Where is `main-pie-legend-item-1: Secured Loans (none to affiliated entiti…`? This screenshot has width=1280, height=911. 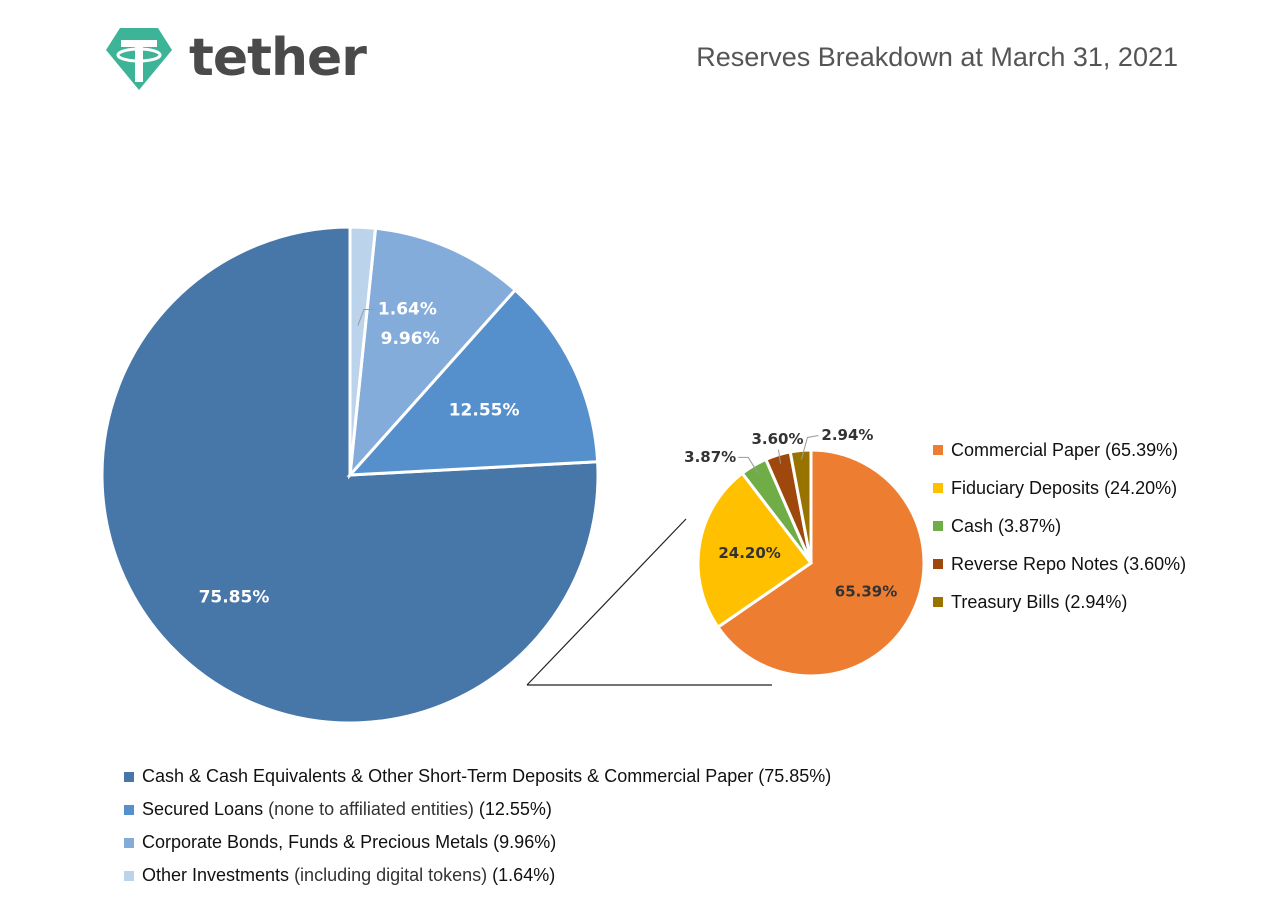
main-pie-legend-item-1: Secured Loans (none to affiliated entiti… is located at coordinates (477, 809).